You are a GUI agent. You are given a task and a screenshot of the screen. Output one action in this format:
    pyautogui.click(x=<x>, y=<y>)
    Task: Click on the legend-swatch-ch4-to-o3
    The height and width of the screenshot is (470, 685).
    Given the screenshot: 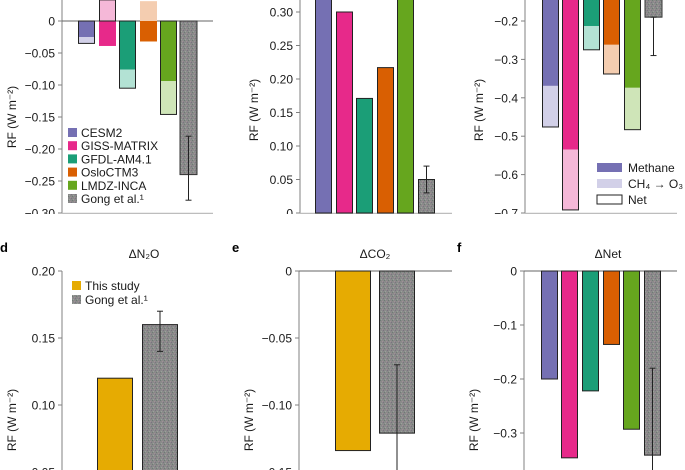 What is the action you would take?
    pyautogui.click(x=609, y=183)
    